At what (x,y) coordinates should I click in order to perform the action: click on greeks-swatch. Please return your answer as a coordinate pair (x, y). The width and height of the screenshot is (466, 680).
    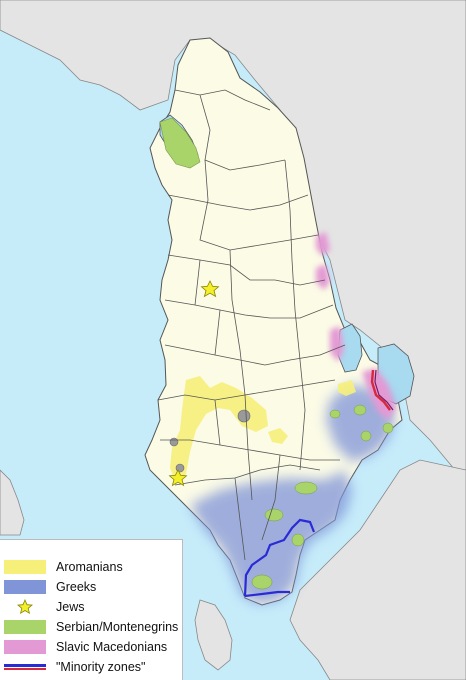
    Looking at the image, I should click on (25, 587).